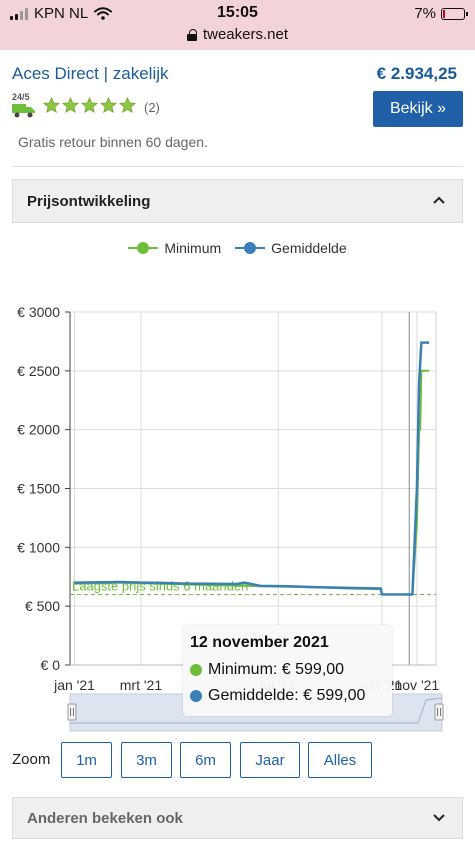 The width and height of the screenshot is (475, 845). I want to click on y-tick-label: € 2000, so click(38, 430).